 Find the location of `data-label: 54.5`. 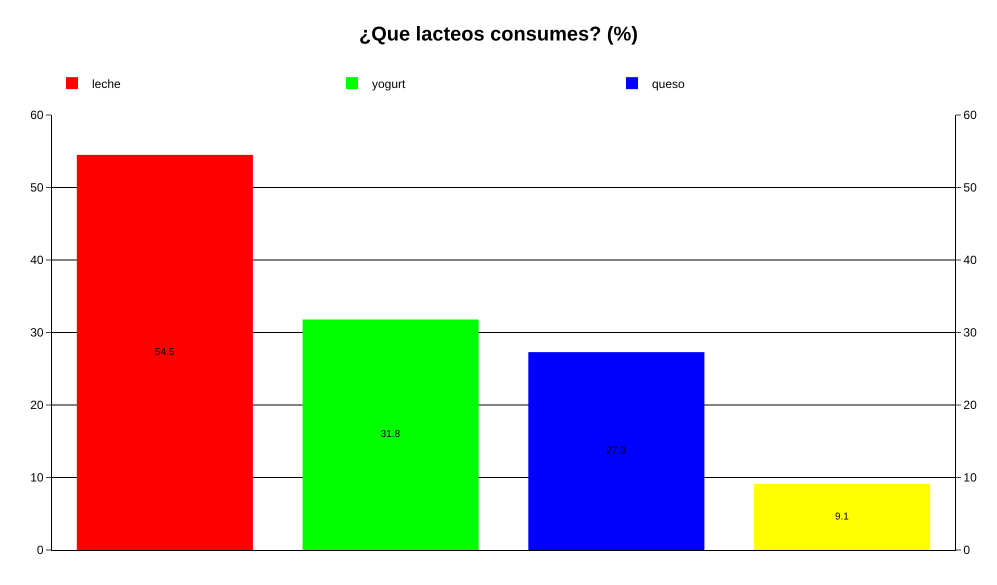

data-label: 54.5 is located at coordinates (164, 352).